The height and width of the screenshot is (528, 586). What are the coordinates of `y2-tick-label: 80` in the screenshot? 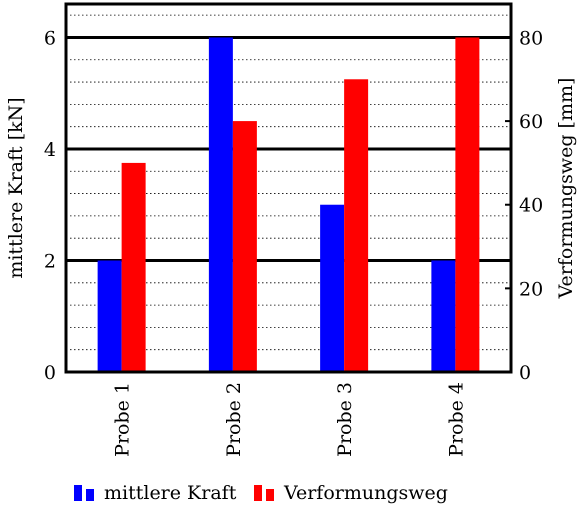 It's located at (531, 38).